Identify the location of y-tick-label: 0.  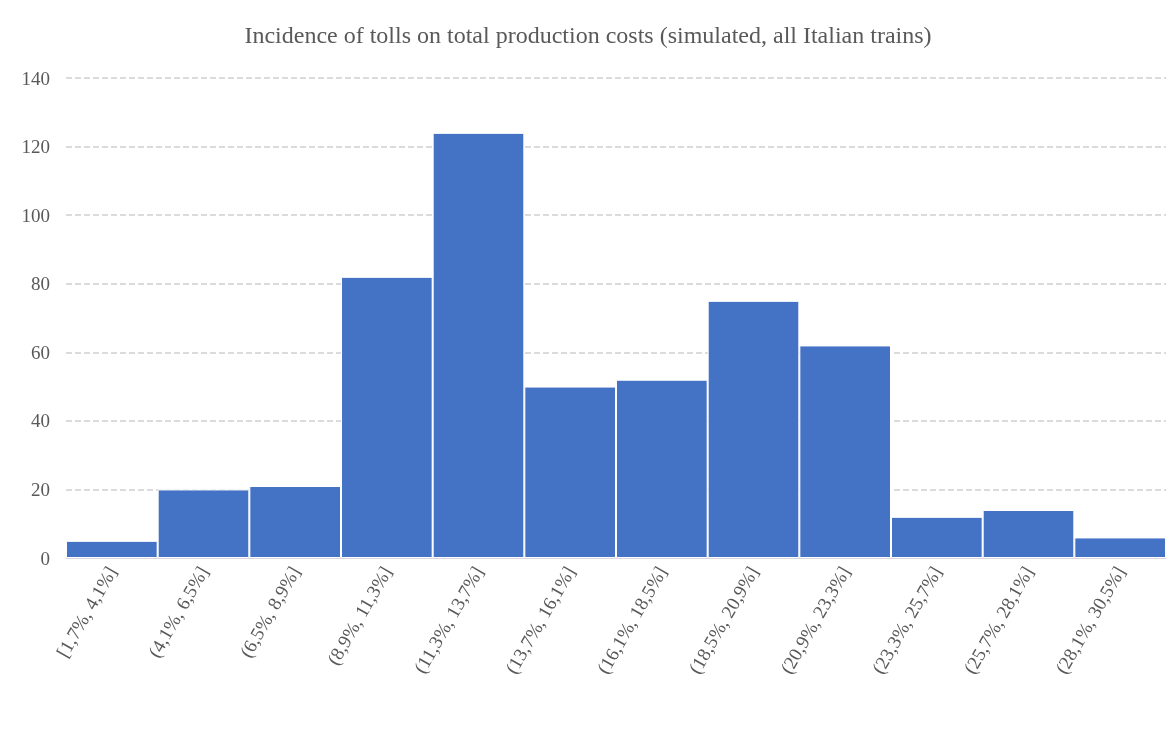
(45, 558).